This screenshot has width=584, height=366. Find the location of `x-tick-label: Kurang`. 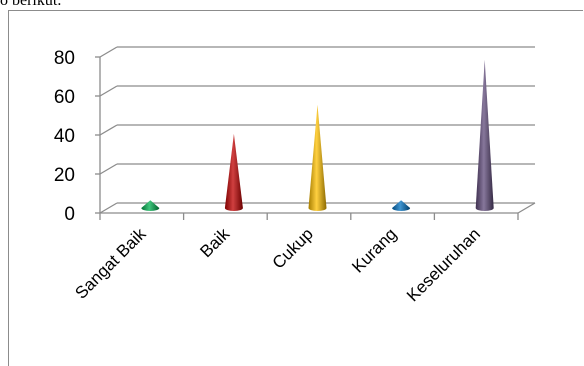

x-tick-label: Kurang is located at coordinates (374, 250).